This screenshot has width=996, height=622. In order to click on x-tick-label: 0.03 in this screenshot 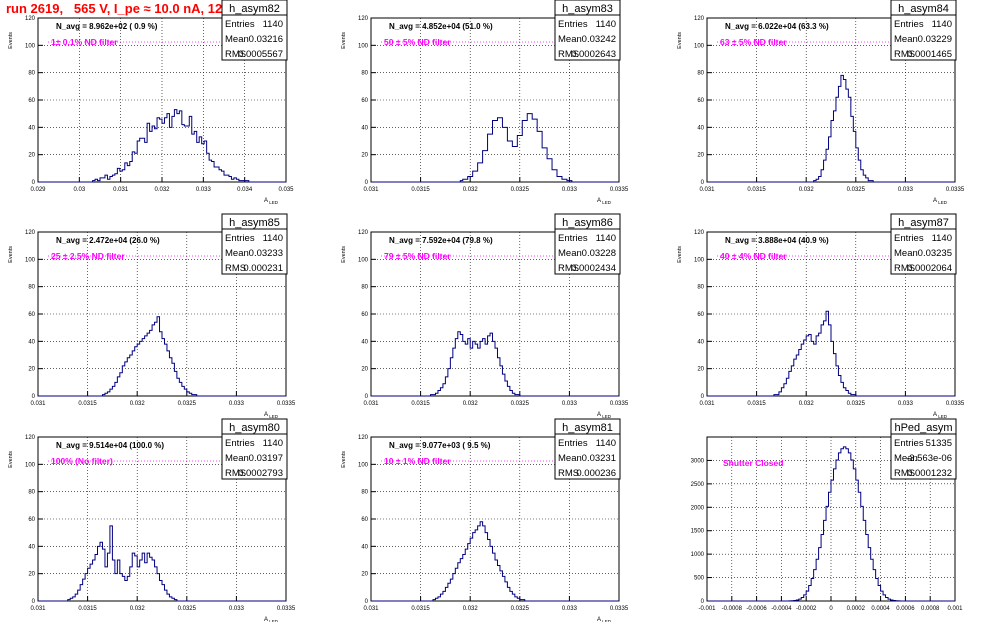, I will do `click(79, 190)`.